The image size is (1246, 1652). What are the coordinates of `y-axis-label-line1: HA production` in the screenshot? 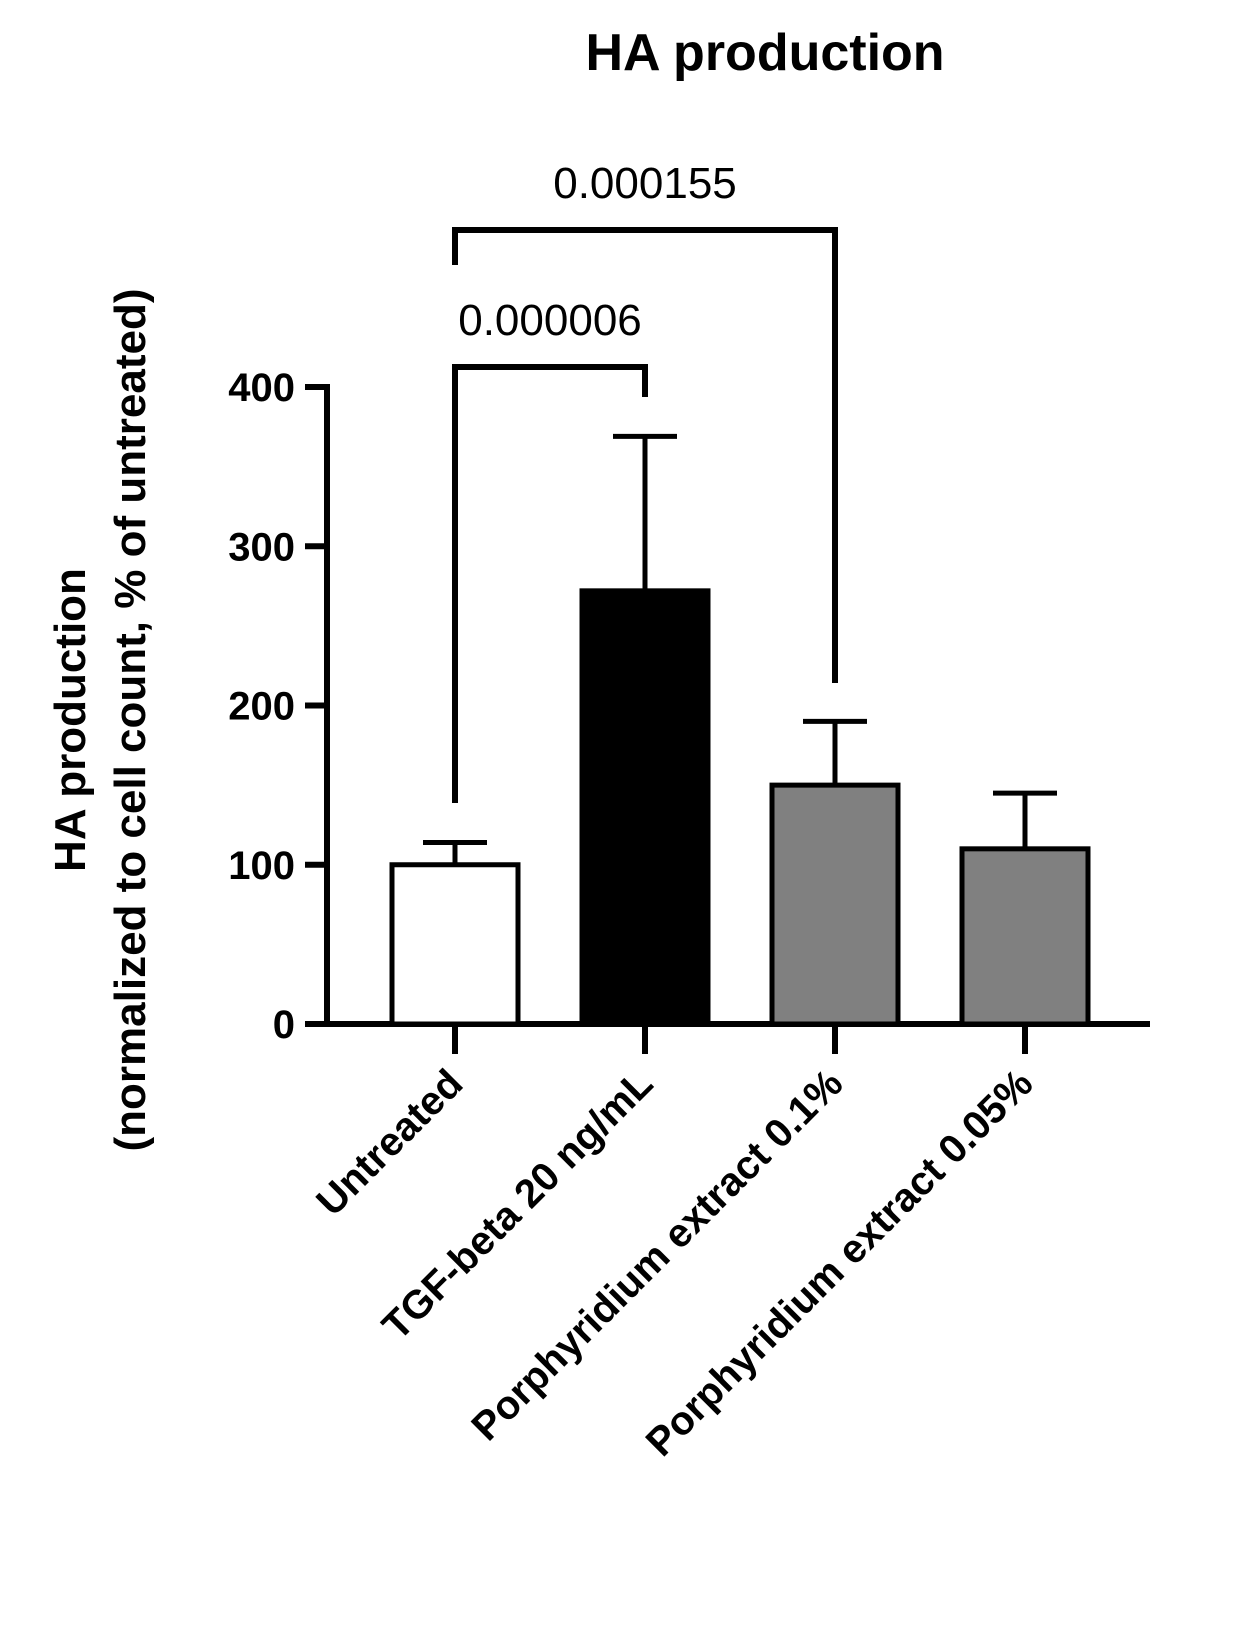 It's located at (70, 720).